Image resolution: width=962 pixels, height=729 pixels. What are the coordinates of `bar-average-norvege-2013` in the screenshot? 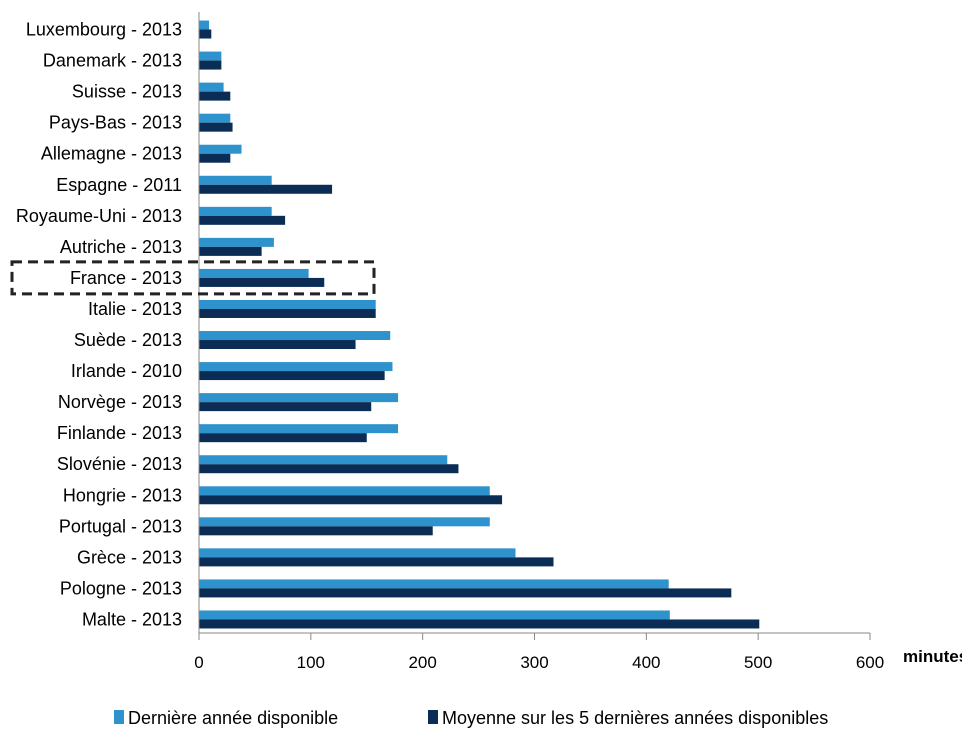 It's located at (285, 407).